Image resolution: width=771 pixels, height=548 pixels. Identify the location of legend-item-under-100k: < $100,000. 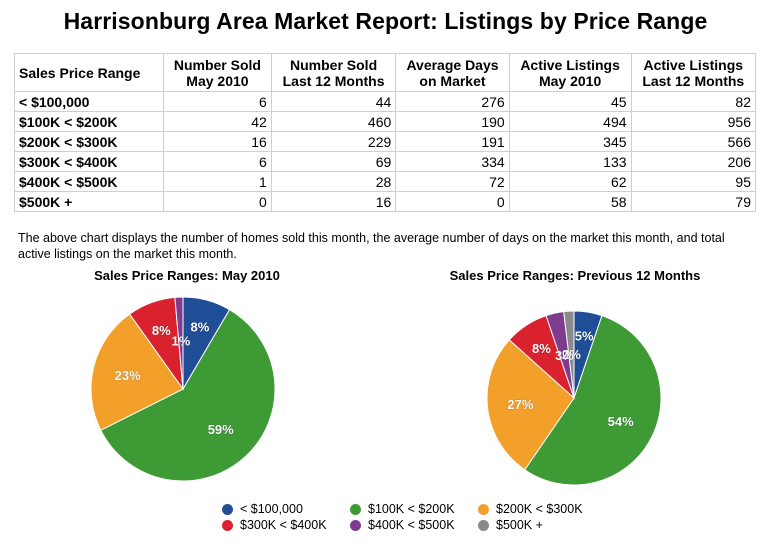
(286, 509).